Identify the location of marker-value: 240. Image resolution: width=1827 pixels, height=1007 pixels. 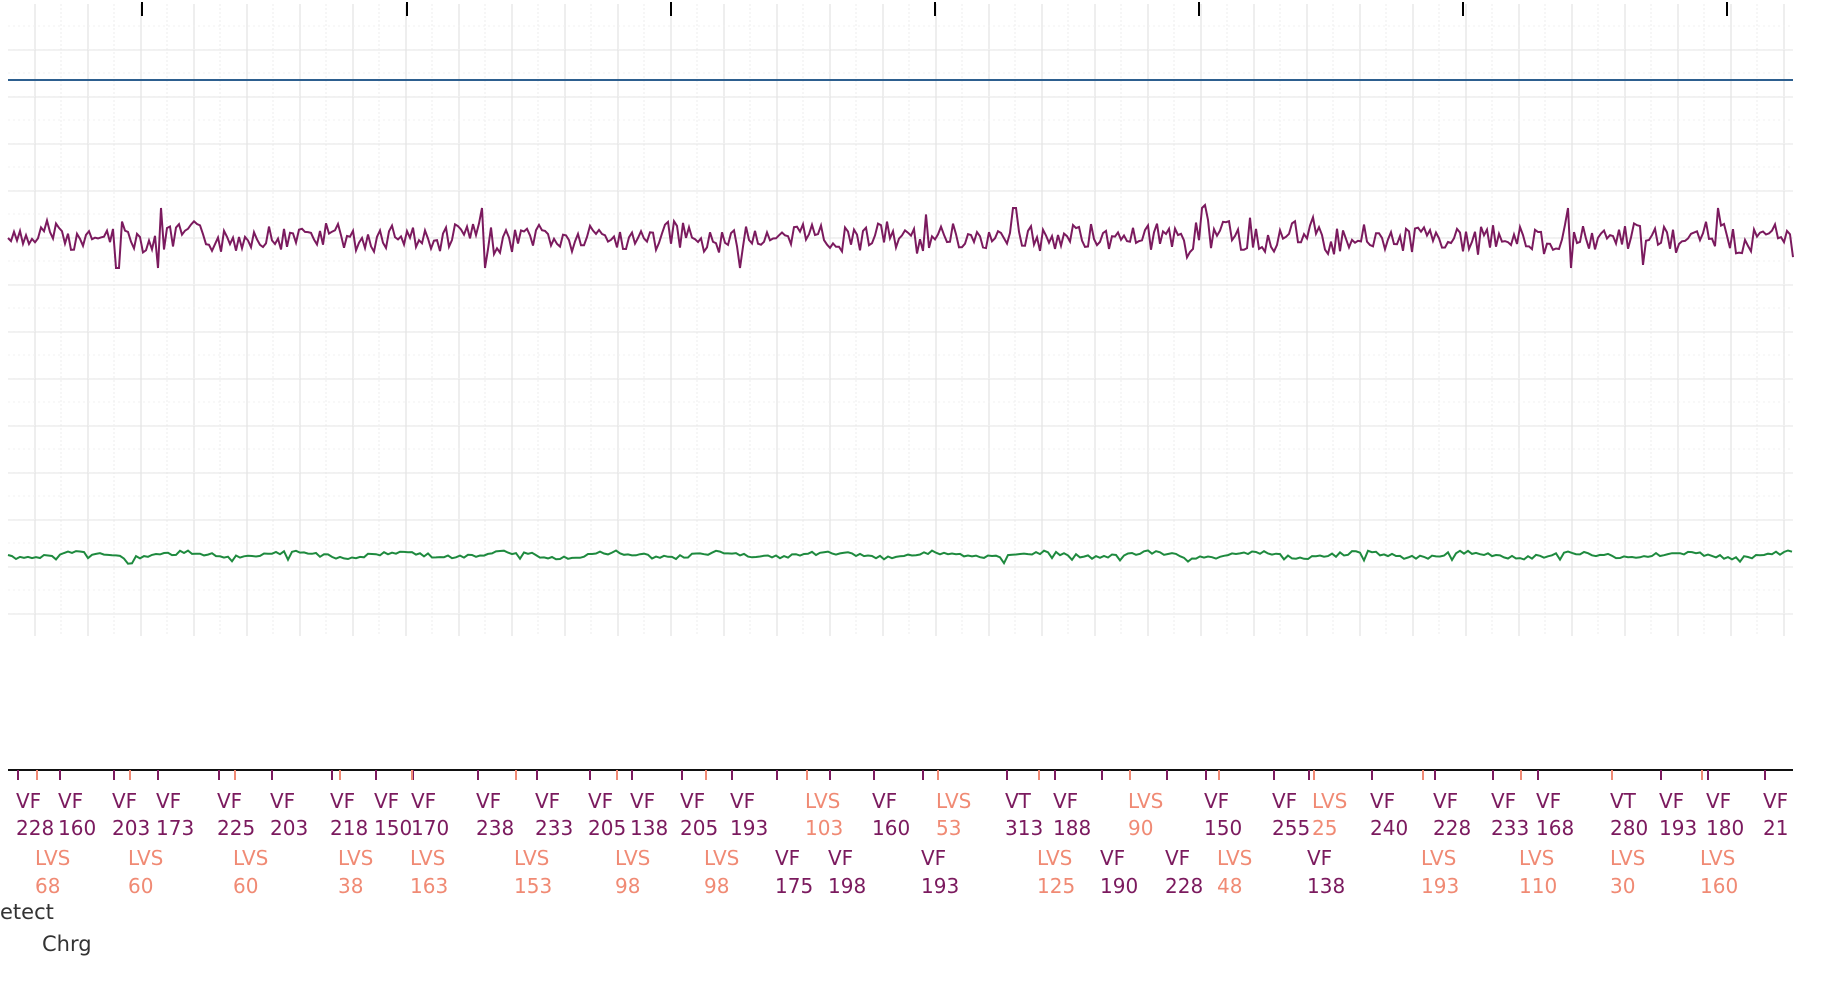
(1389, 828).